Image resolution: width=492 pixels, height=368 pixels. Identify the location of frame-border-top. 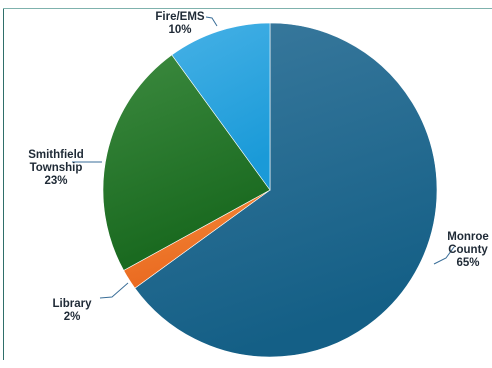
(247, 8).